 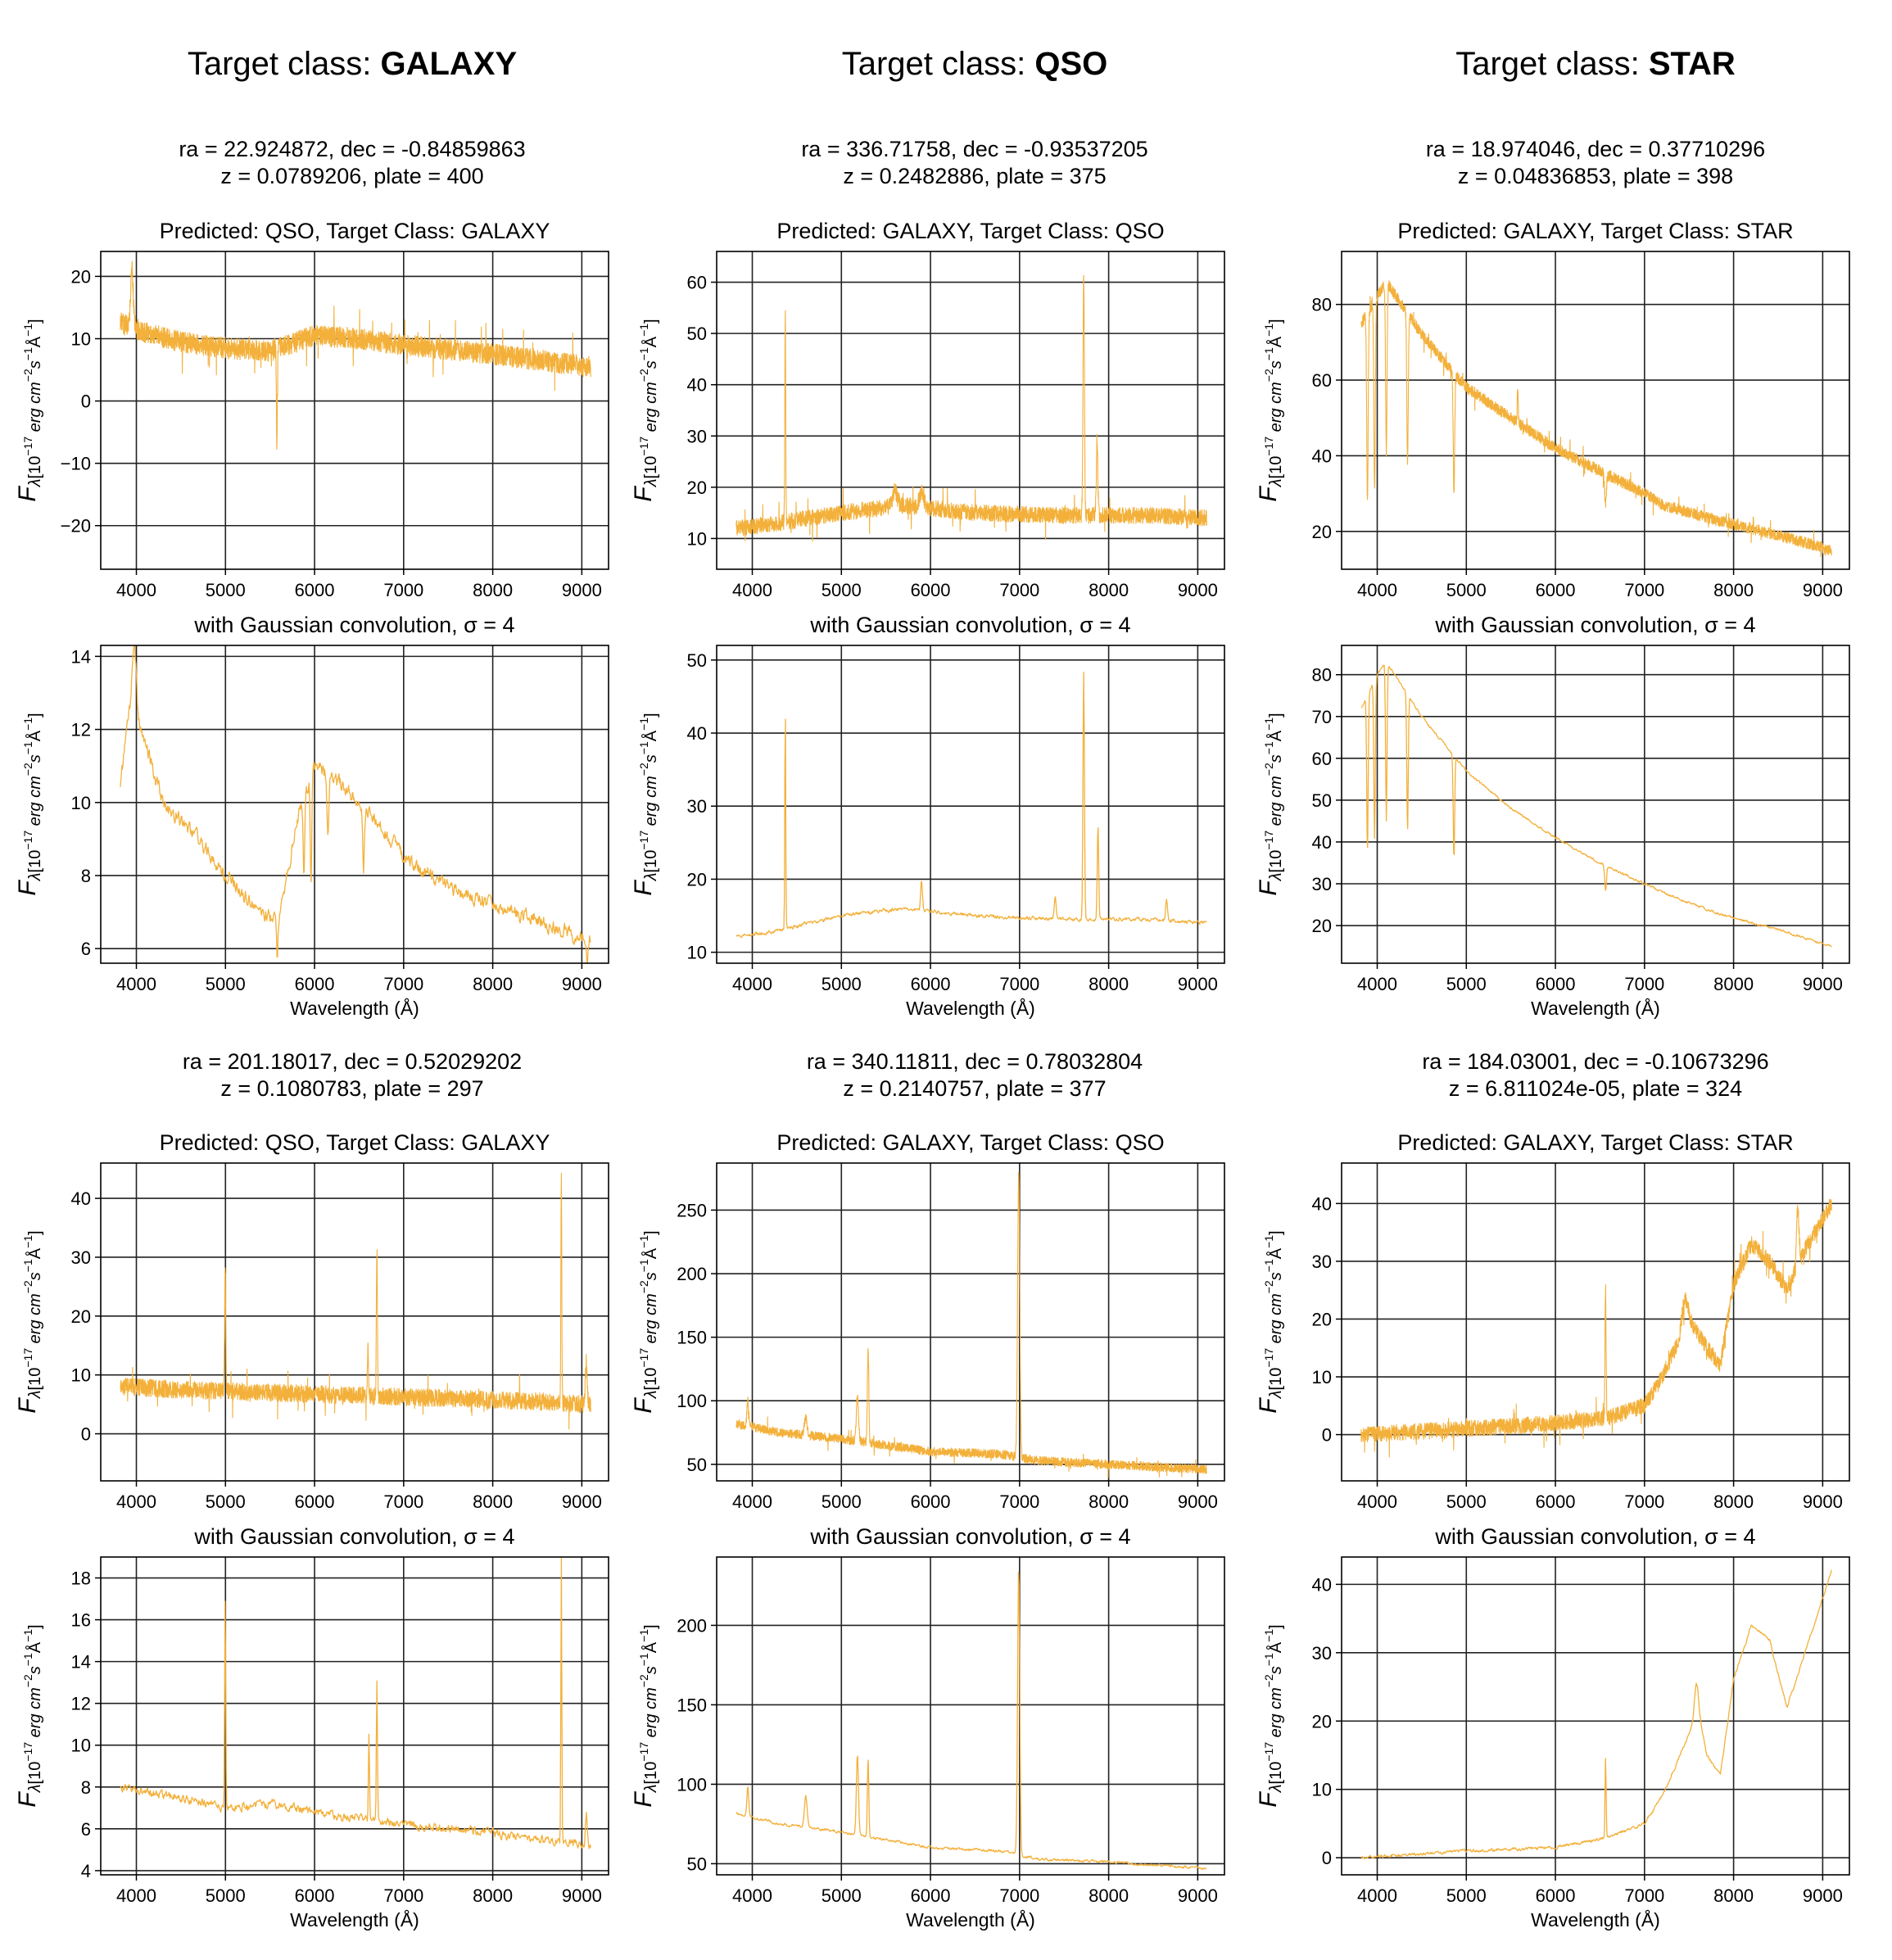 I want to click on coordinates-text: ra = 22.924872, dec = -0.84859863, so click(x=352, y=149).